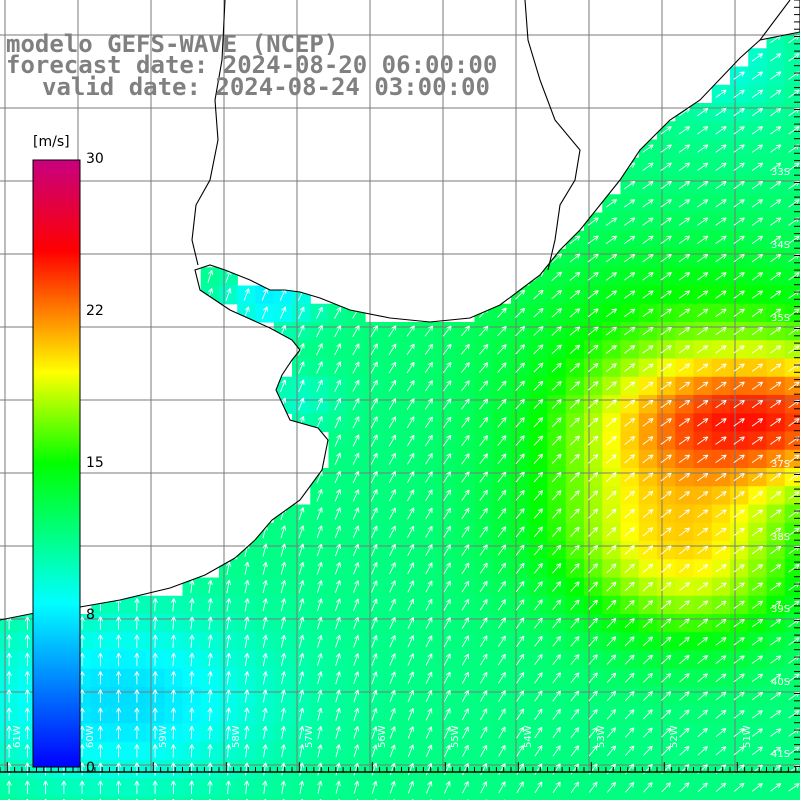 The width and height of the screenshot is (800, 800). I want to click on lon-label: 57W, so click(309, 736).